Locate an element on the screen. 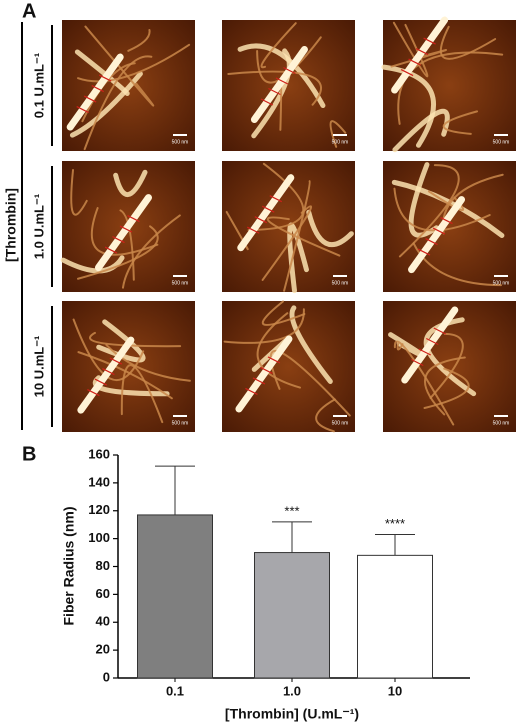  row-label: 0.1 U.mL⁻¹ is located at coordinates (38, 85).